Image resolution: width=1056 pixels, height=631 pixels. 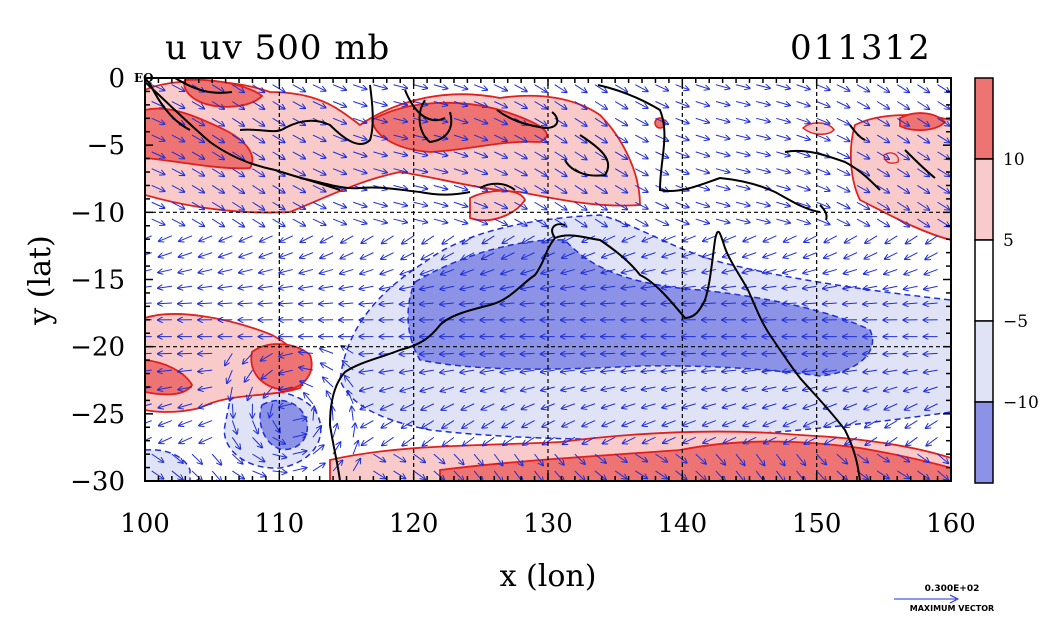 What do you see at coordinates (927, 599) in the screenshot?
I see `max-vector-arrow` at bounding box center [927, 599].